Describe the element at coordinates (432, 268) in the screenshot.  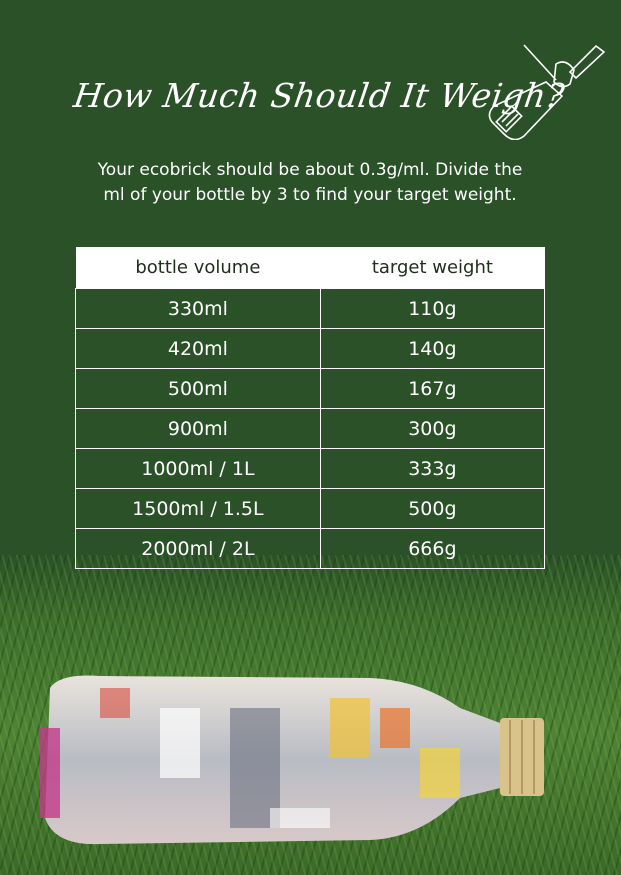
I see `header-target-weight: target weight` at that location.